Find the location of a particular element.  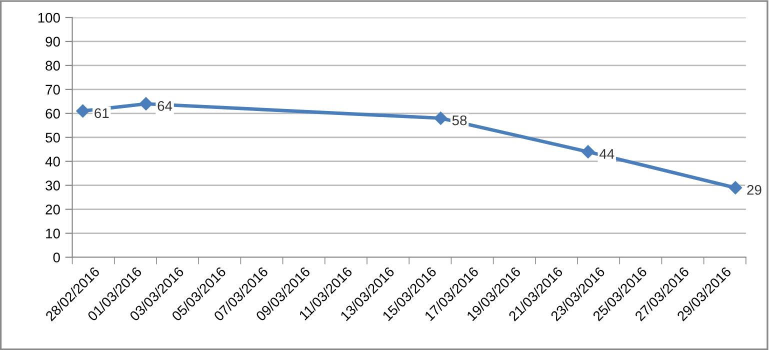

y-tick-label: 60 is located at coordinates (53, 113).